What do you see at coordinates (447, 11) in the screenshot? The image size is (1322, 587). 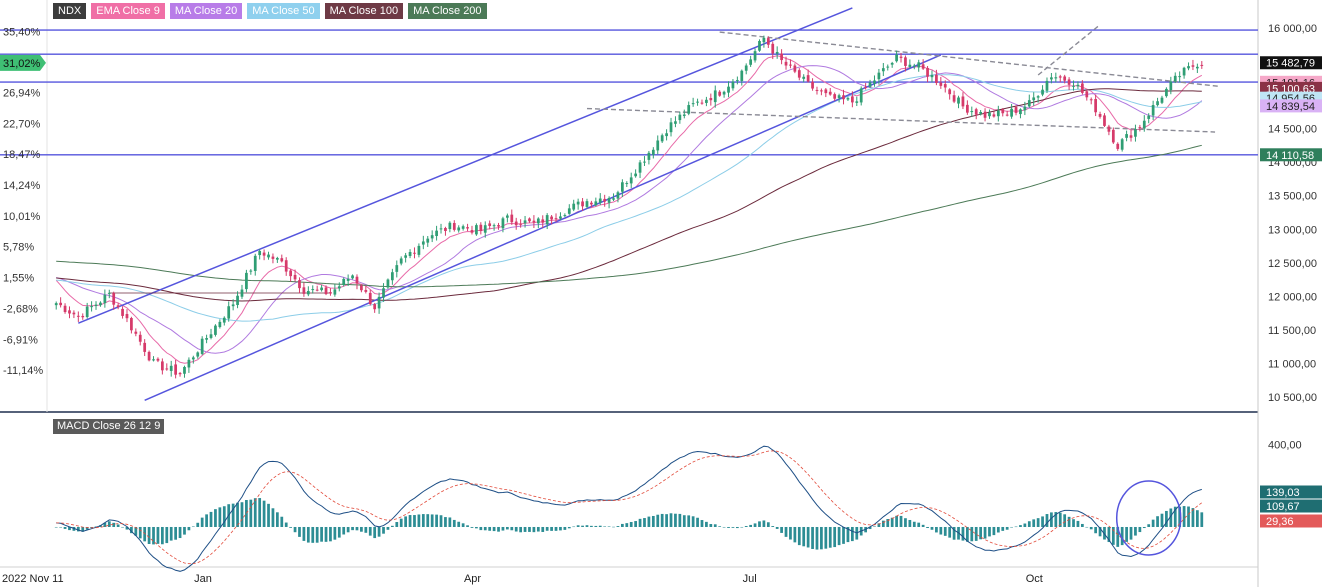 I see `legend-item-ma200: MA Close 200` at bounding box center [447, 11].